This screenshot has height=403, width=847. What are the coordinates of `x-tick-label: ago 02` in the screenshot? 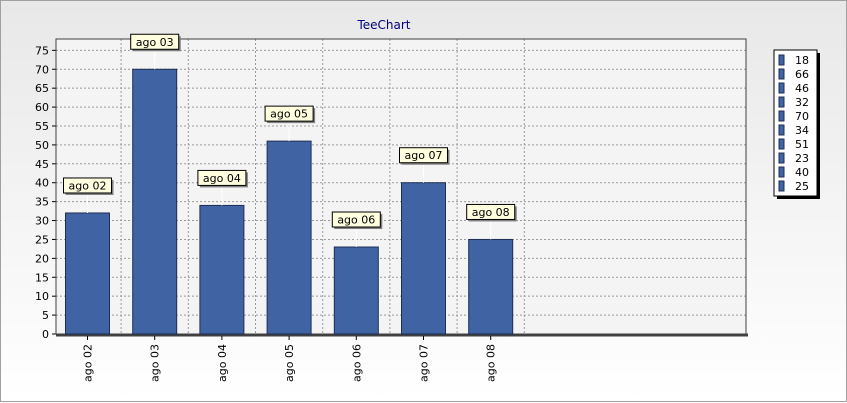 It's located at (88, 363).